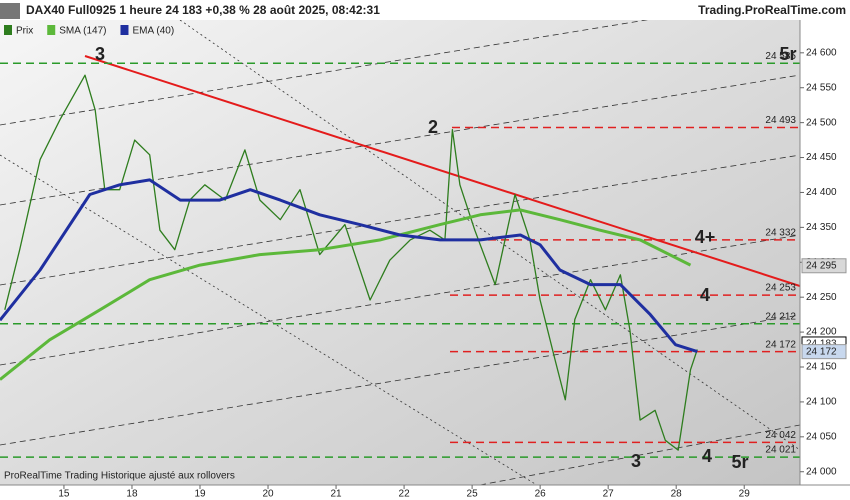 The width and height of the screenshot is (850, 500). What do you see at coordinates (821, 157) in the screenshot?
I see `y-tick-label: 24 450` at bounding box center [821, 157].